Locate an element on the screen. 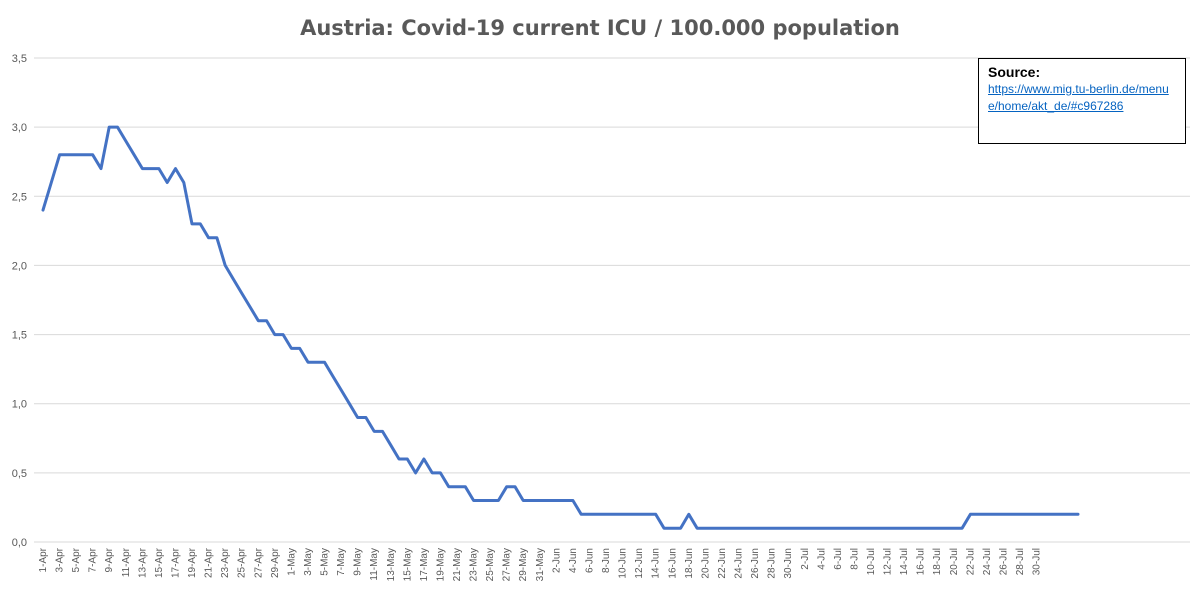  x-tick-label: 9-May is located at coordinates (358, 562).